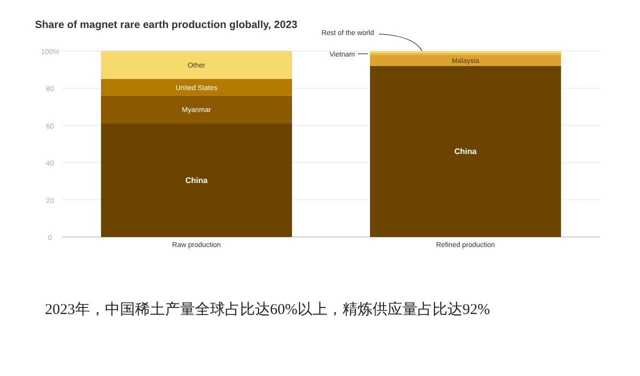  I want to click on series-label: China, so click(196, 180).